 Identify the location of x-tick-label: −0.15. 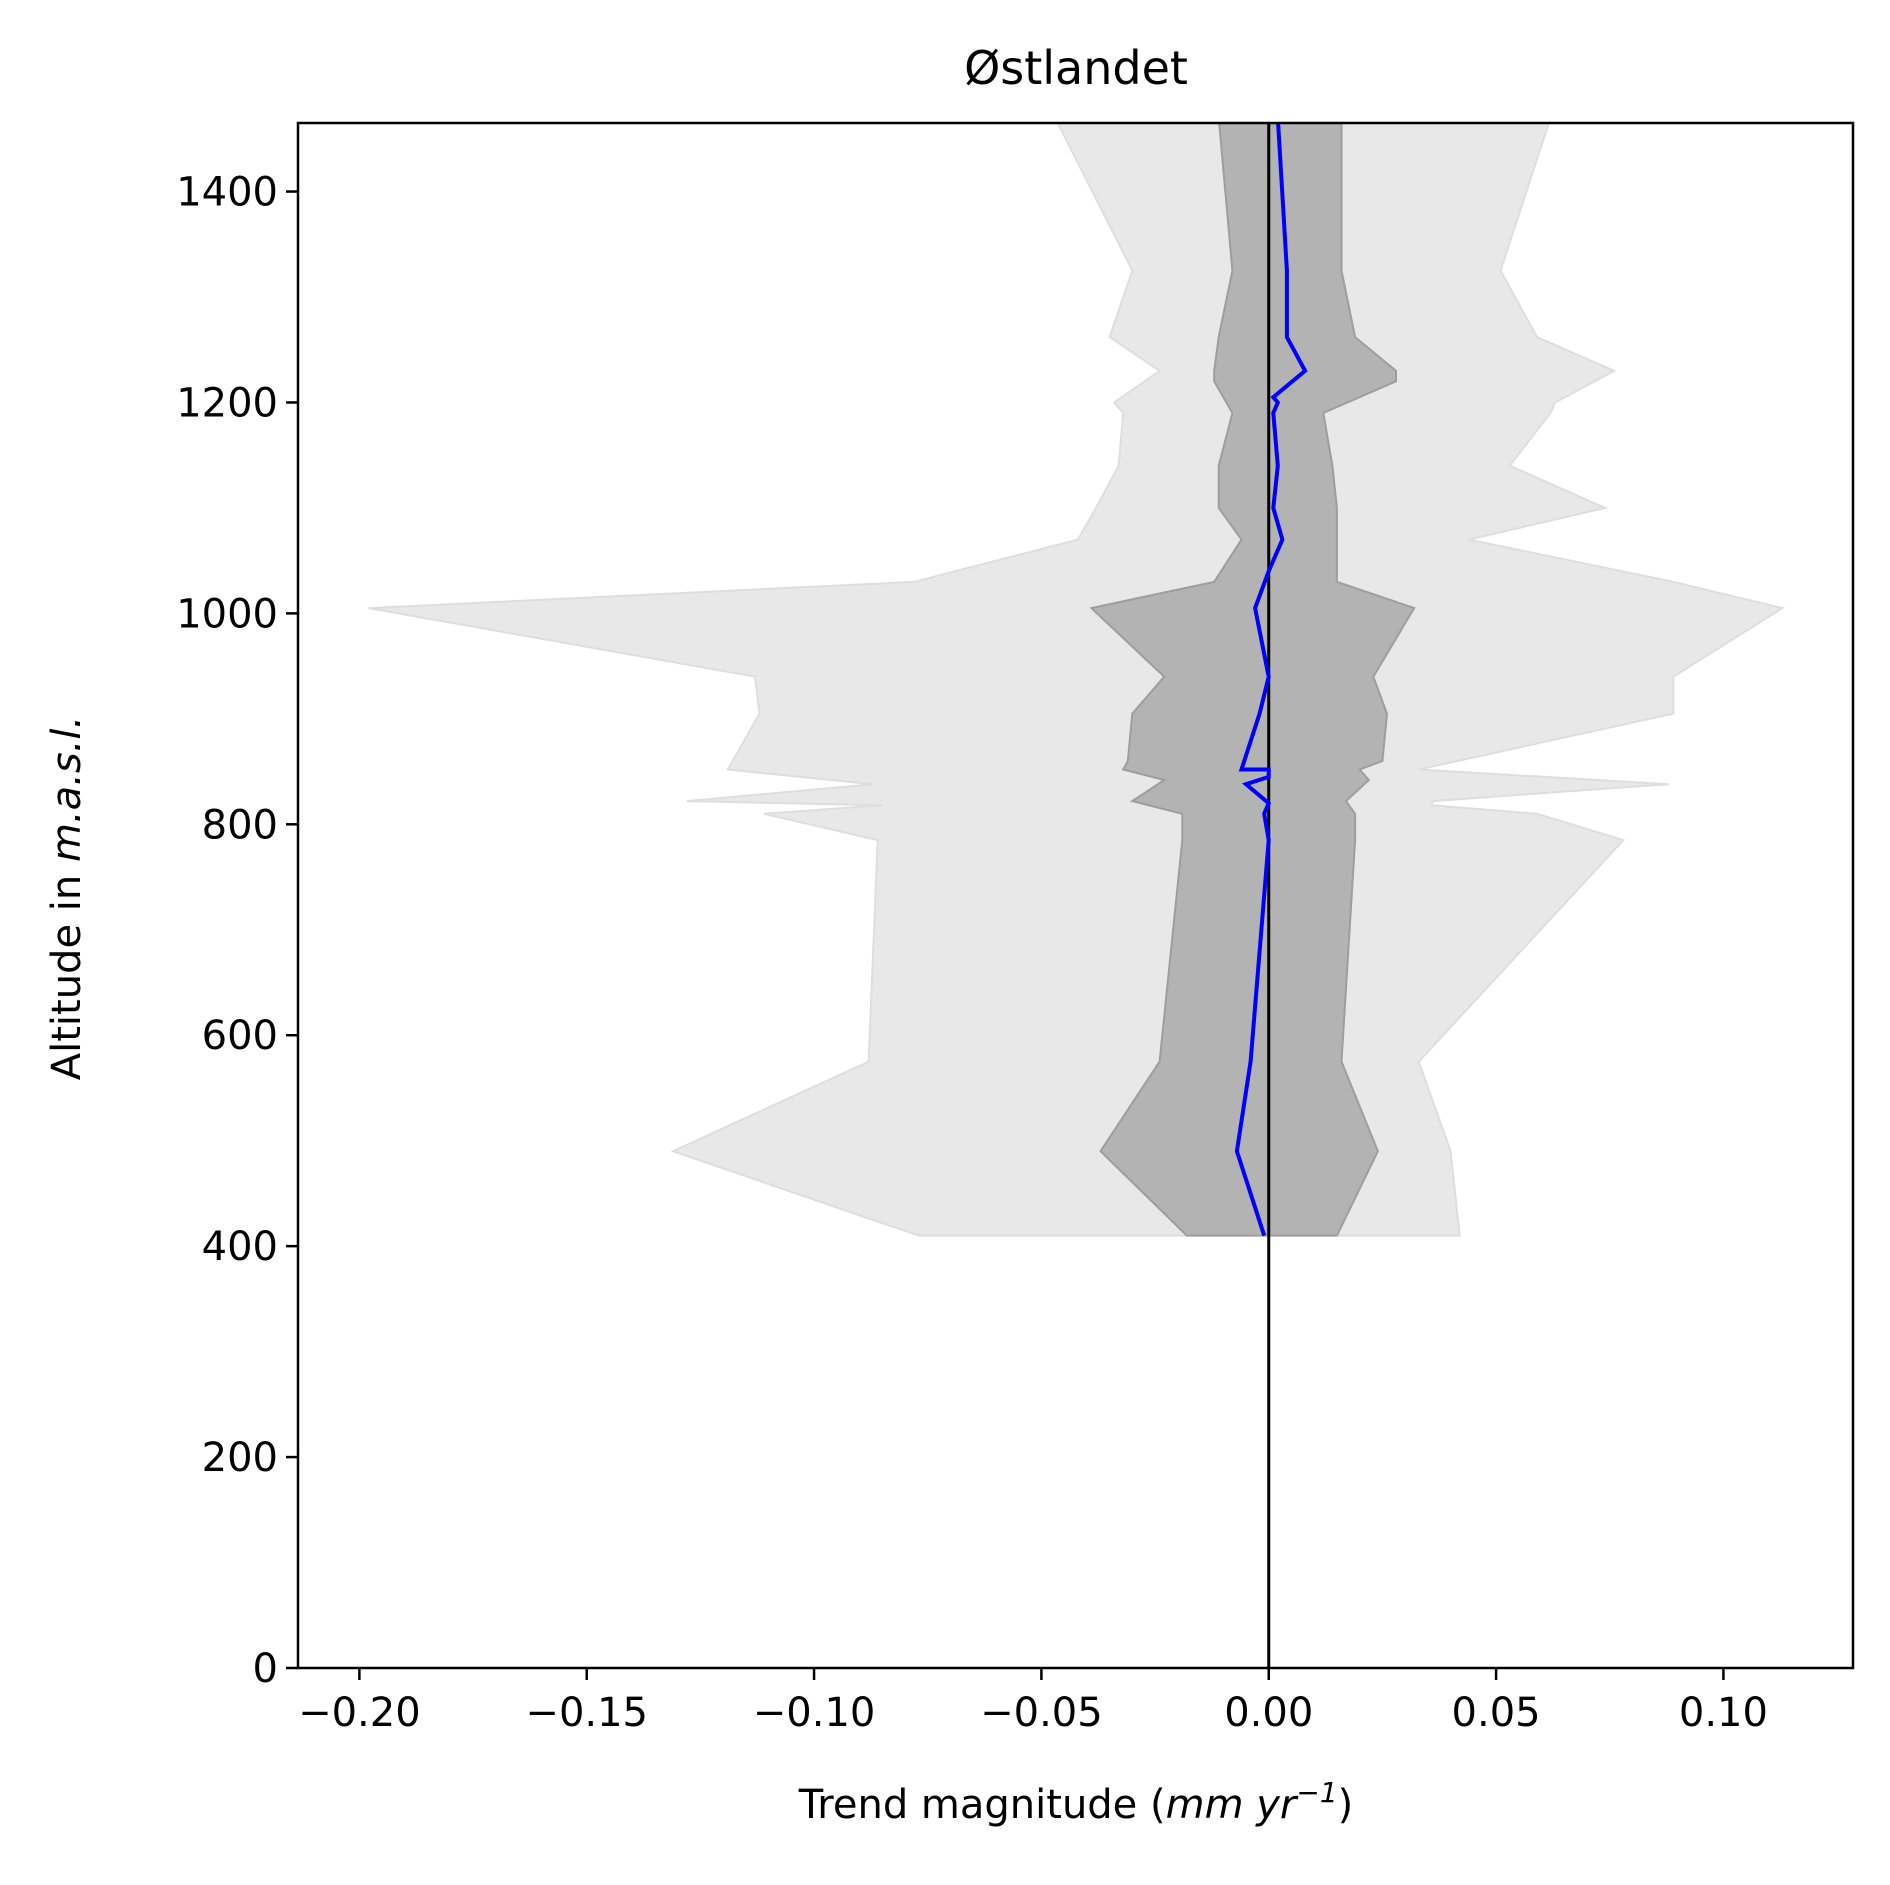
(586, 1713).